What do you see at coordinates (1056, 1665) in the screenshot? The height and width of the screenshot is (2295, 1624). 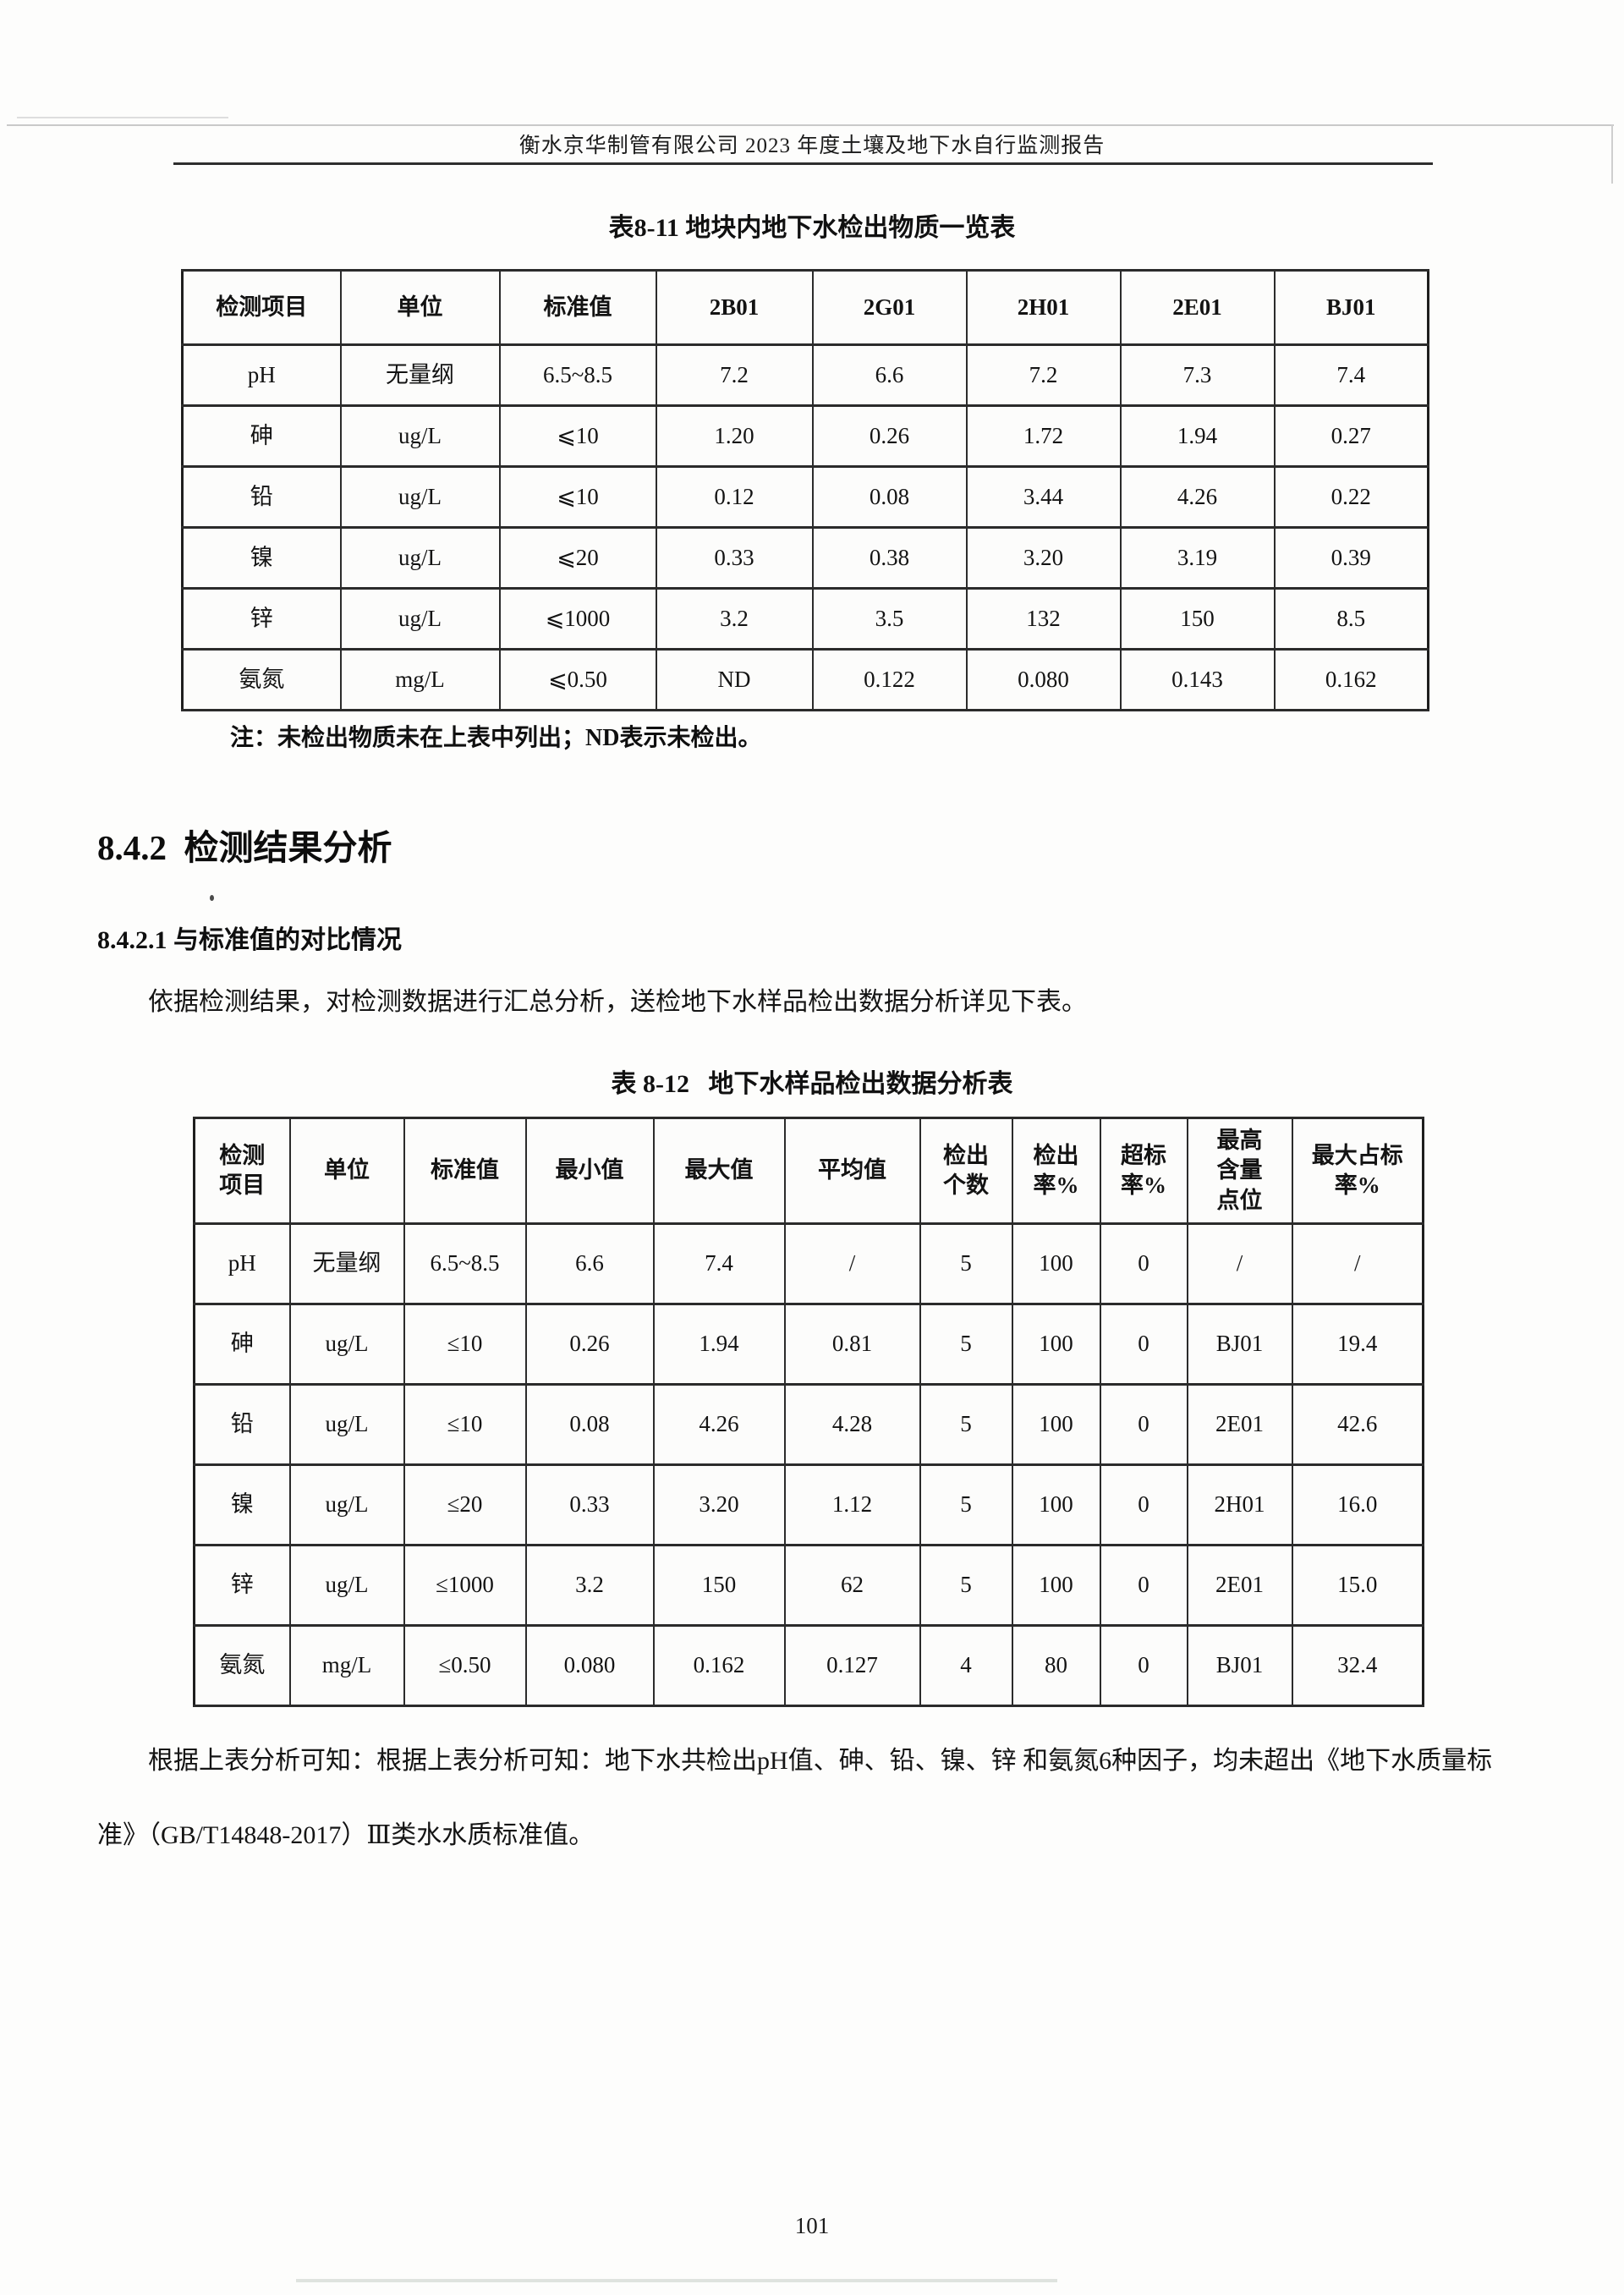 I see `value-cell: 80` at bounding box center [1056, 1665].